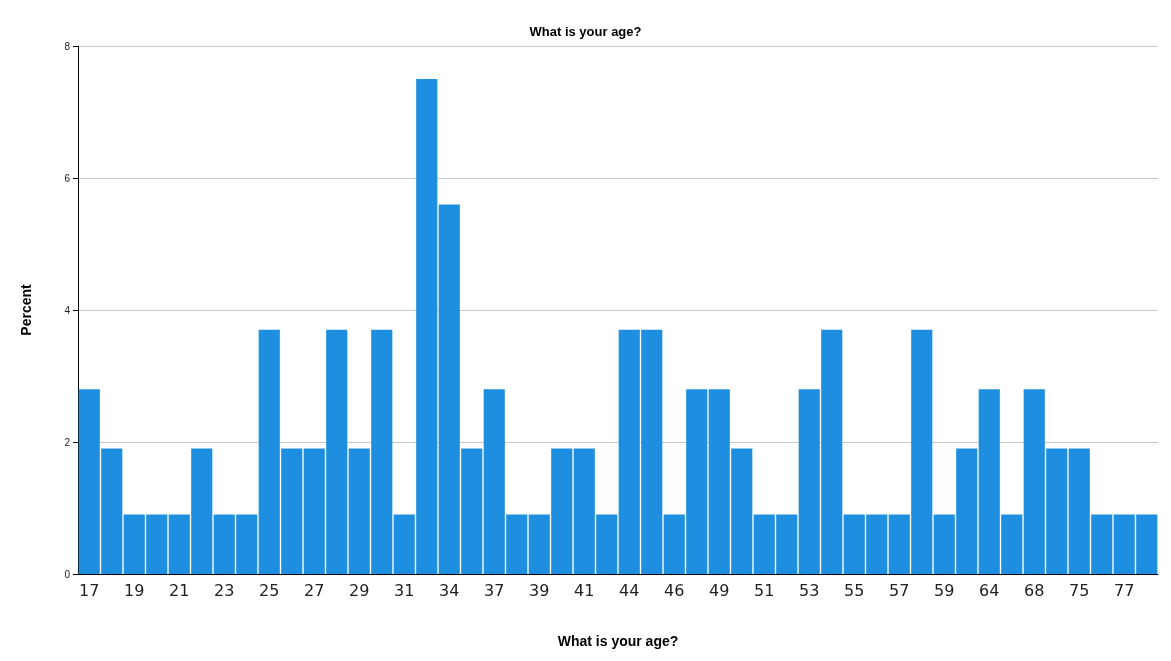 The width and height of the screenshot is (1171, 661). What do you see at coordinates (854, 590) in the screenshot?
I see `x-tick-label: 55` at bounding box center [854, 590].